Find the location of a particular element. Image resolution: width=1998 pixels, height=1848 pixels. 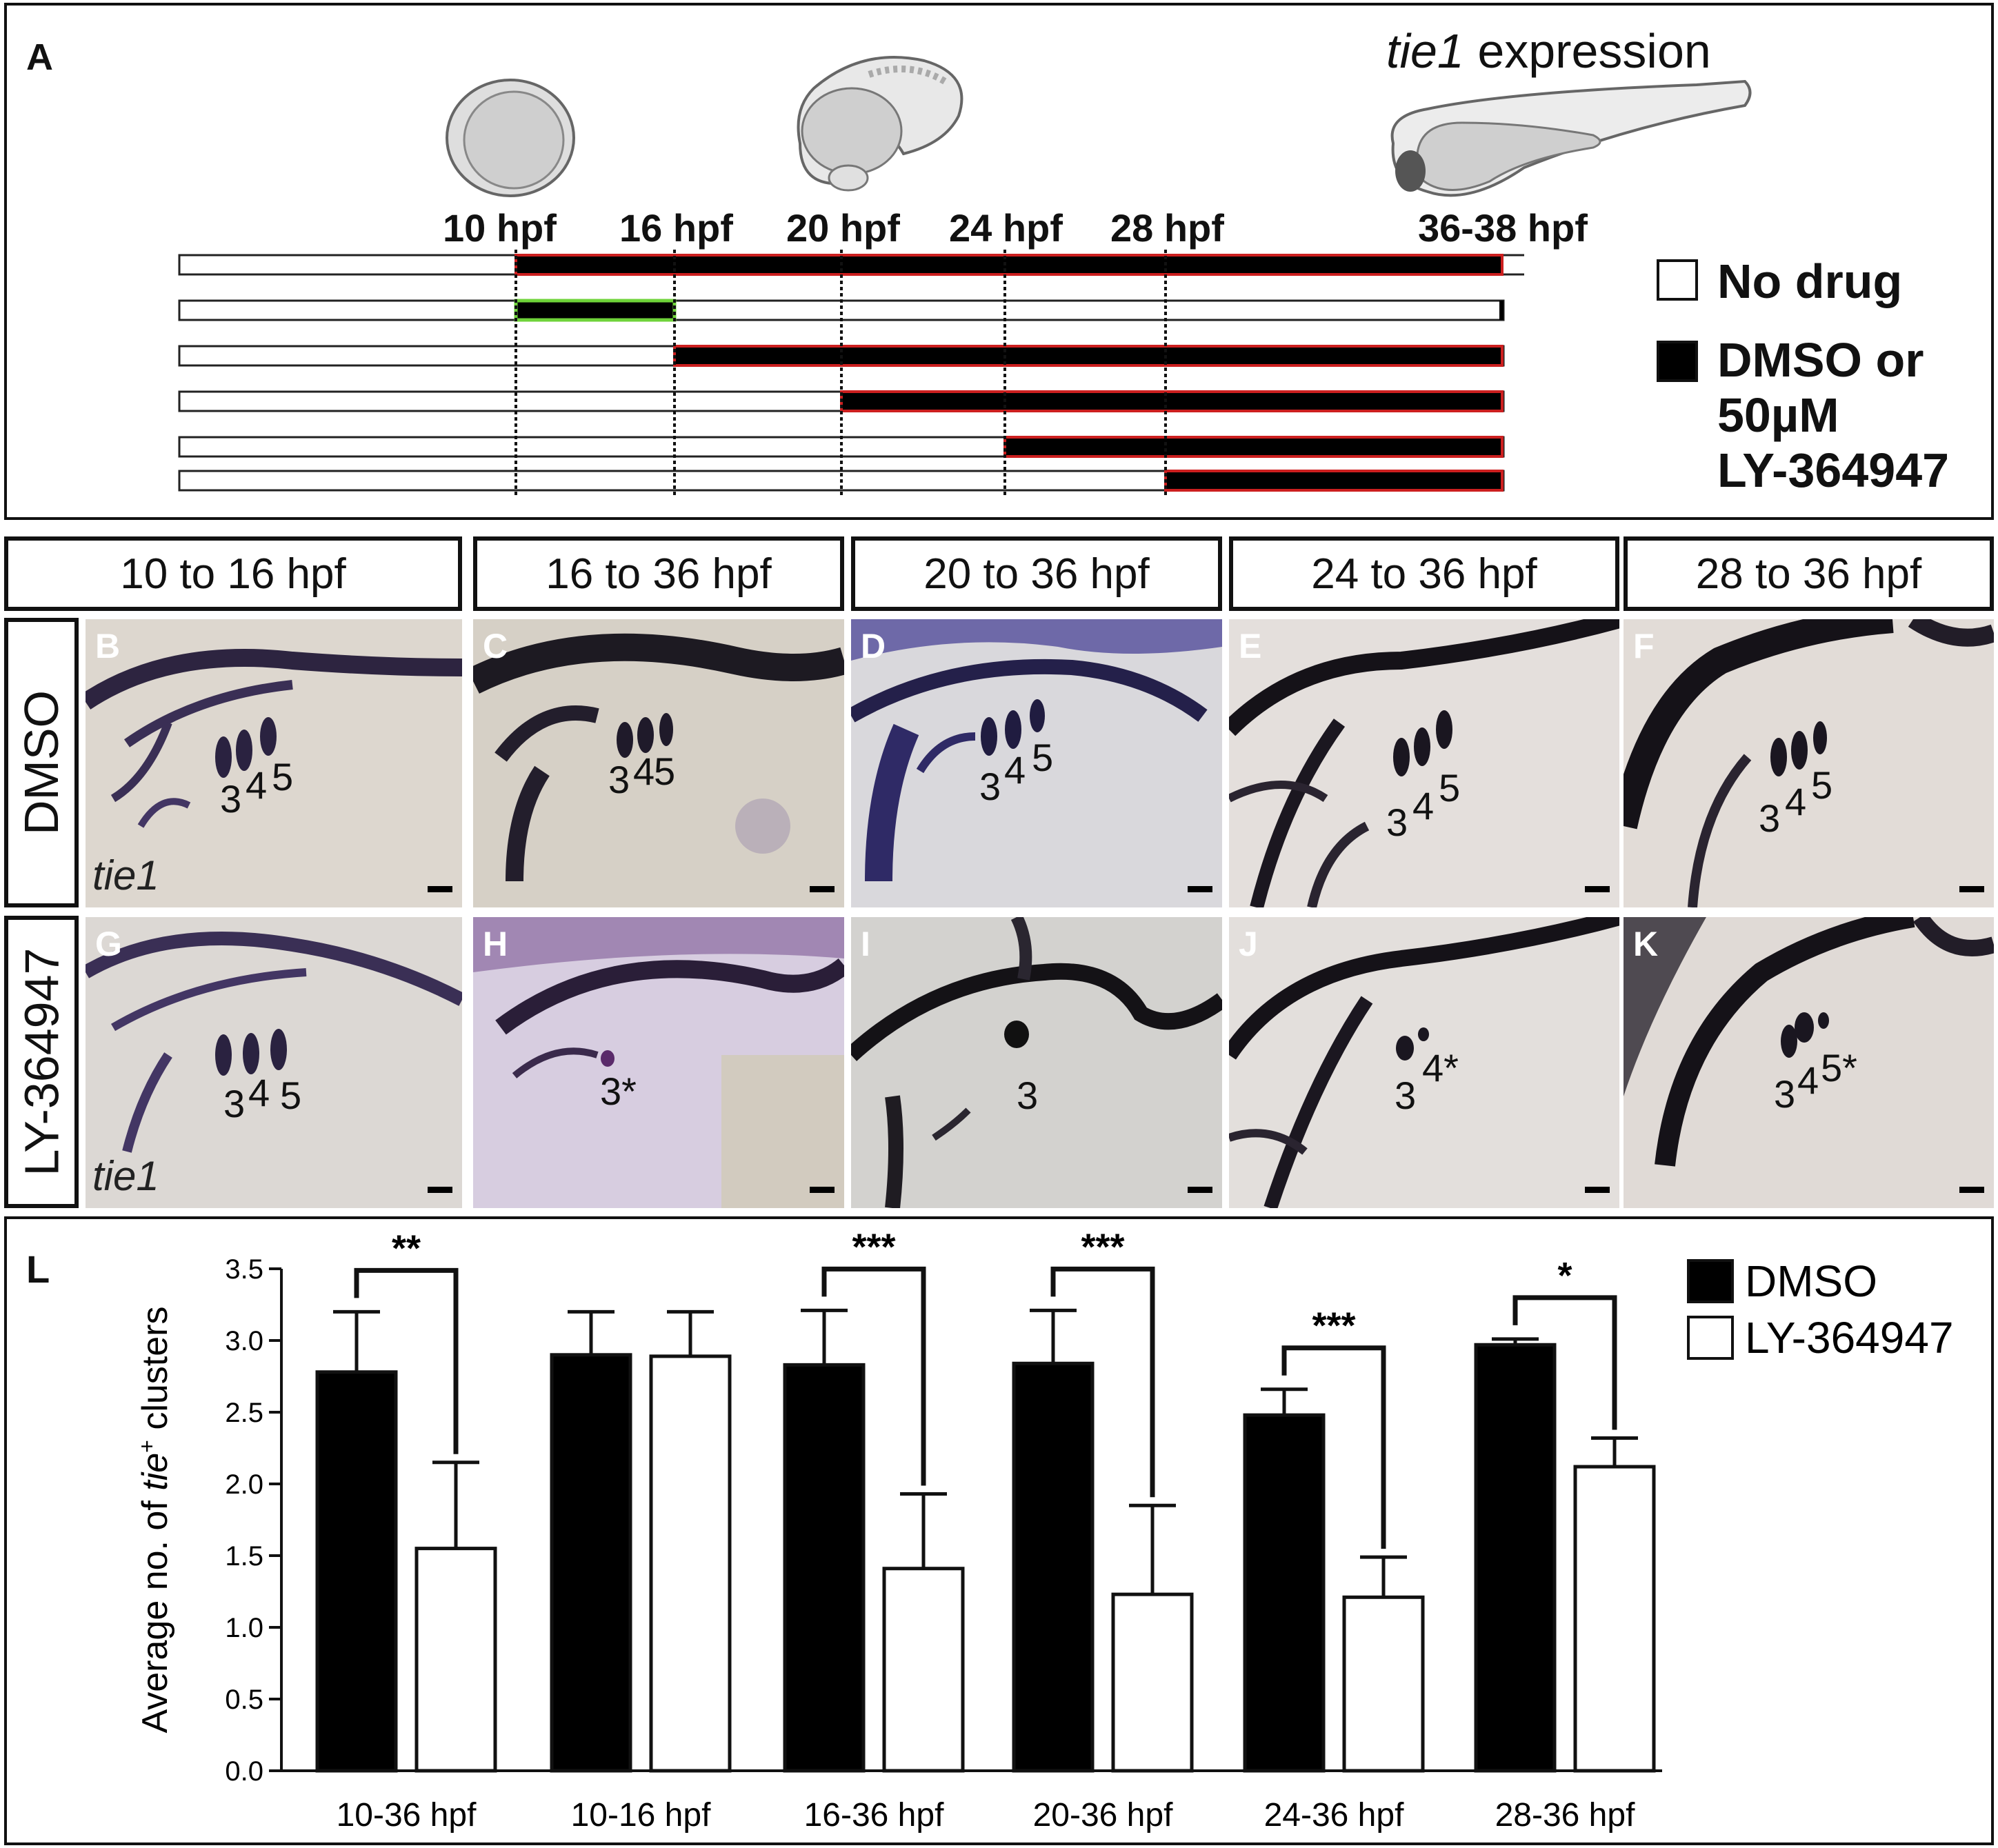

legend-nodrug-label: No drug is located at coordinates (1810, 281).